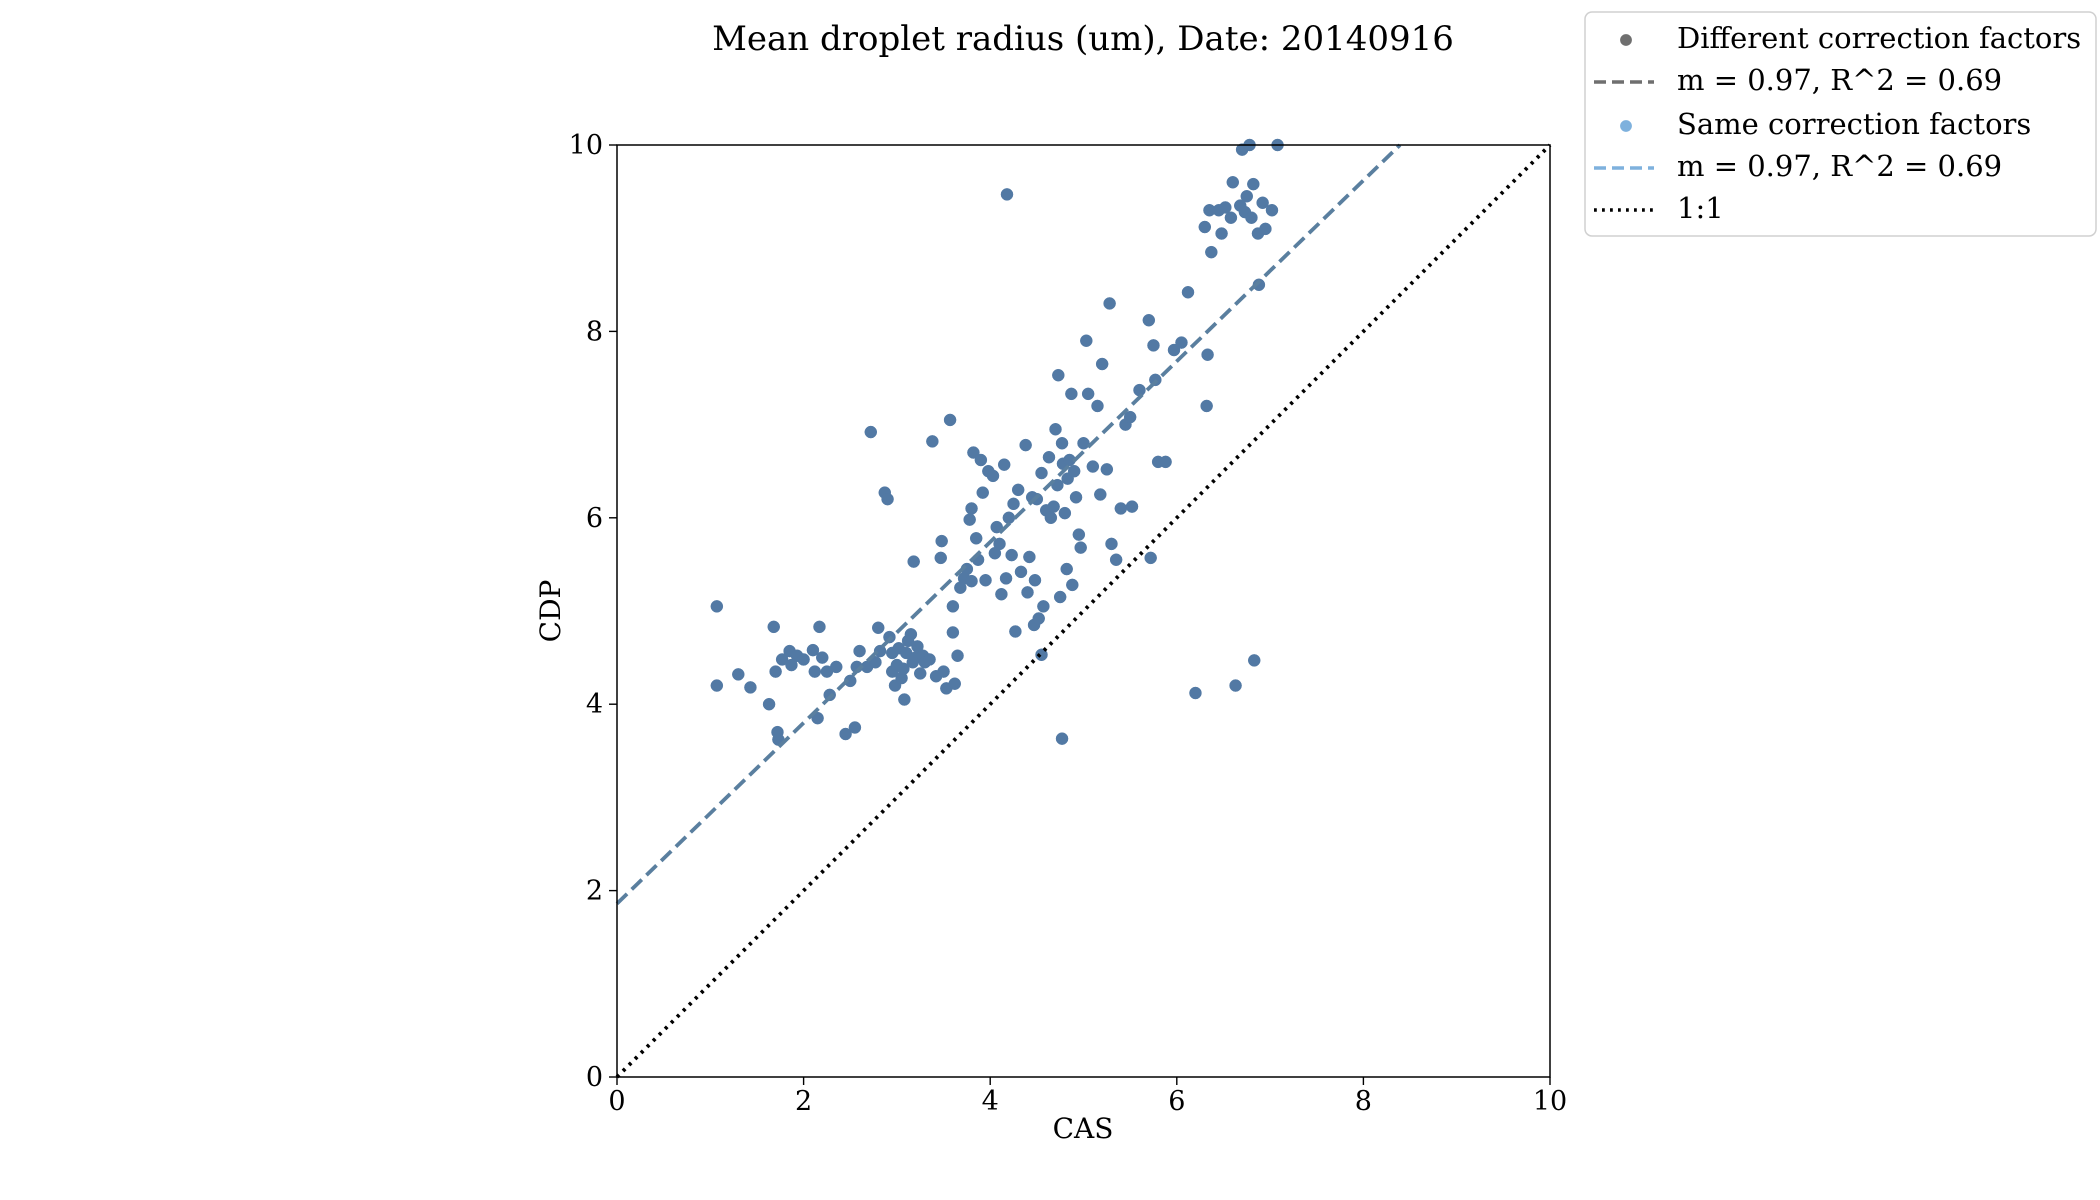 The image size is (2100, 1200). I want to click on x-tick-label: 6, so click(1176, 1101).